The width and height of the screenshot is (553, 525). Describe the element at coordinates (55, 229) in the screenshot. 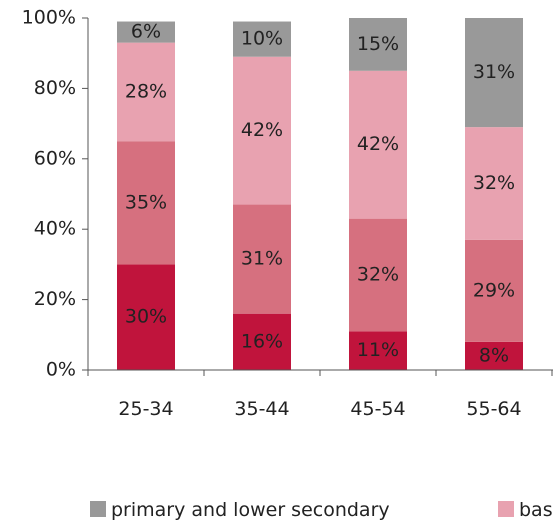

I see `y-tick-label: 40%` at that location.